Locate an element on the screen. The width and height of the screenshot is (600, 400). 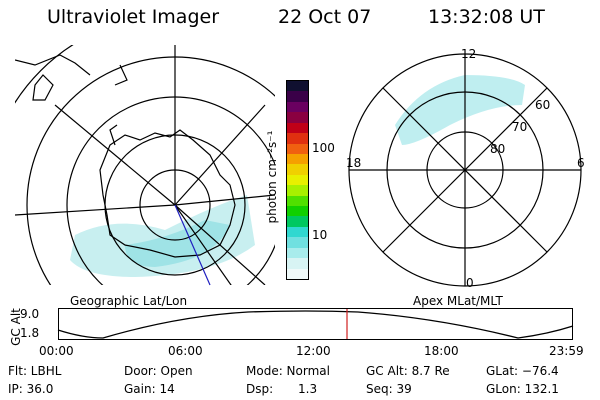
altitude-plot is located at coordinates (315, 324).